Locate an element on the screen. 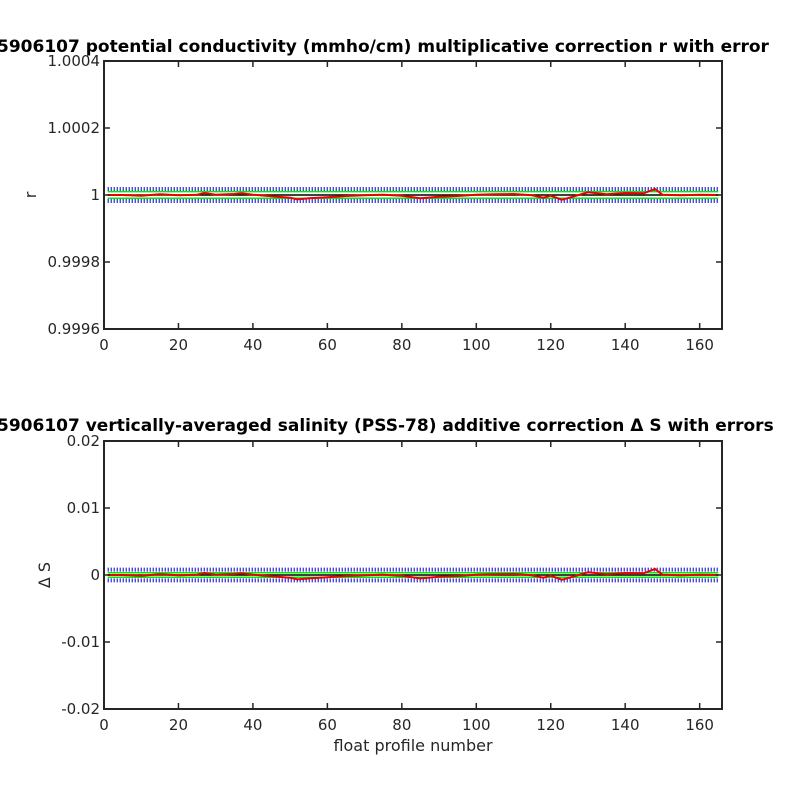  y-tick-label: 0.02 is located at coordinates (83, 441).